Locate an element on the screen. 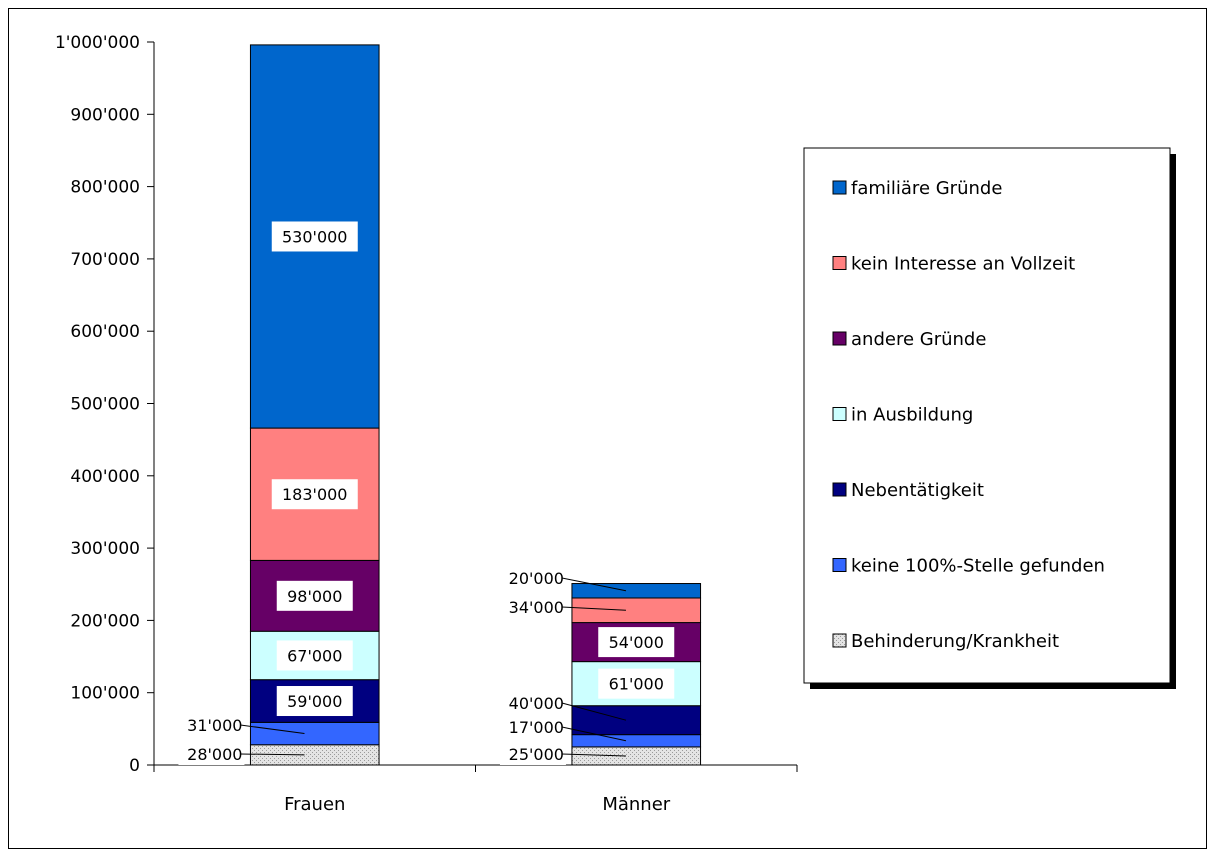 The height and width of the screenshot is (851, 1216). y-tick-label: 0 is located at coordinates (134, 766).